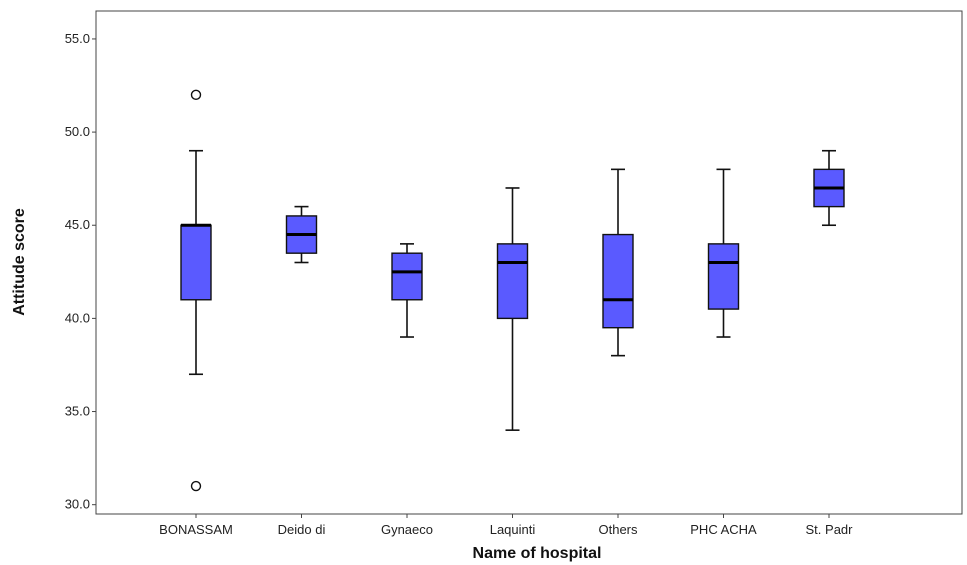 This screenshot has height=565, width=967. What do you see at coordinates (77, 131) in the screenshot?
I see `y-tick-label: 50.0` at bounding box center [77, 131].